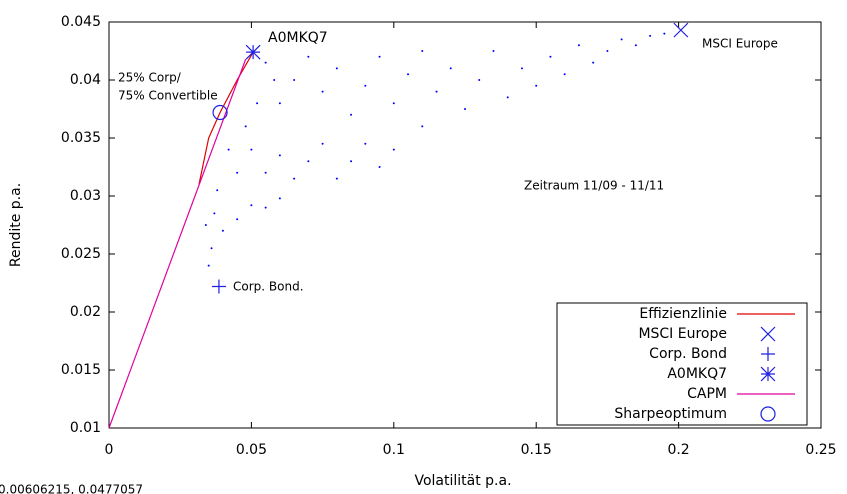 The image size is (847, 494). What do you see at coordinates (740, 44) in the screenshot?
I see `annotation: MSCI Europe` at bounding box center [740, 44].